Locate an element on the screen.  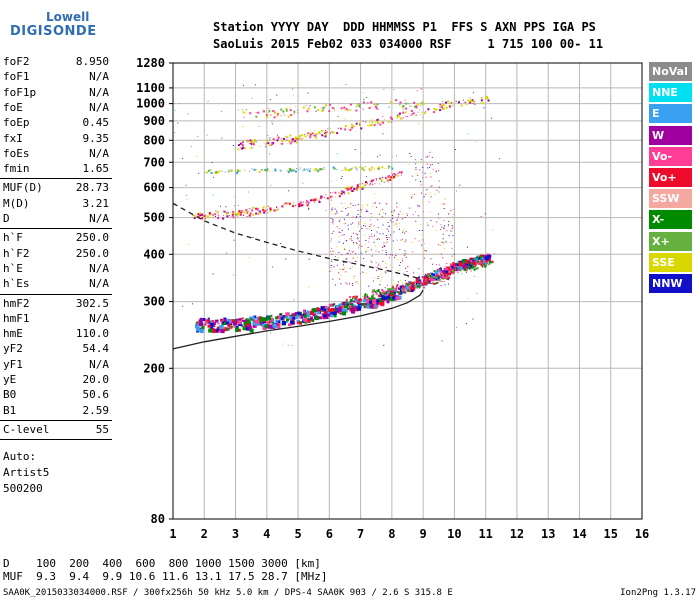
param-label: h`Es is located at coordinates (16, 284).